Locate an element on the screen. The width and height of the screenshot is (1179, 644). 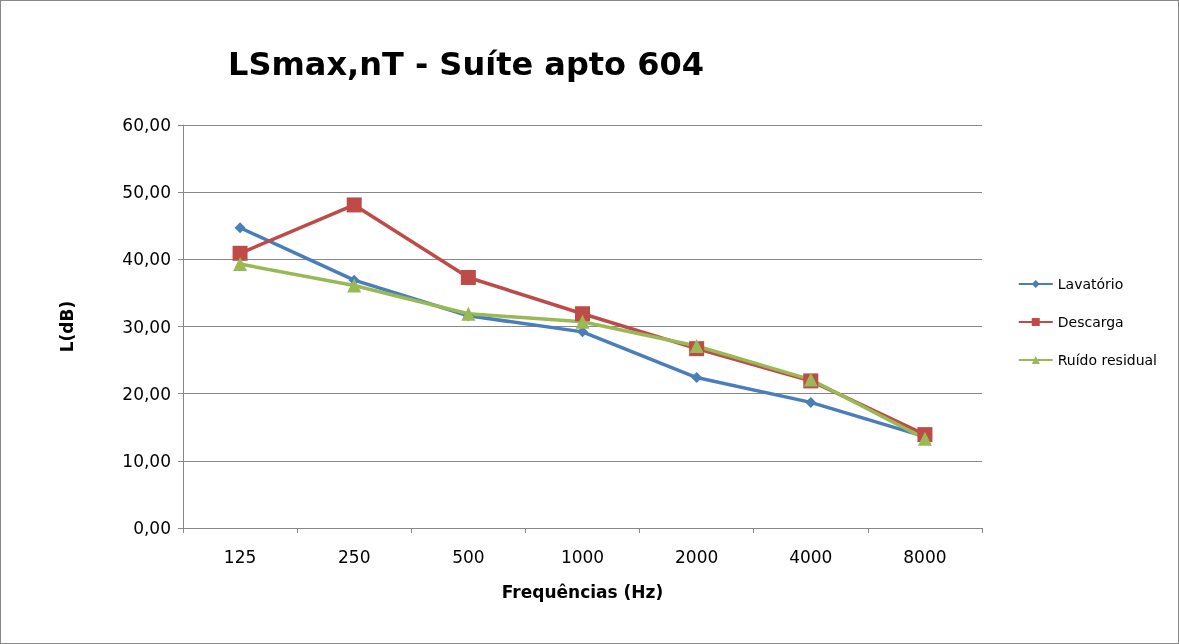
legend-label: Ruído residual is located at coordinates (1107, 360).